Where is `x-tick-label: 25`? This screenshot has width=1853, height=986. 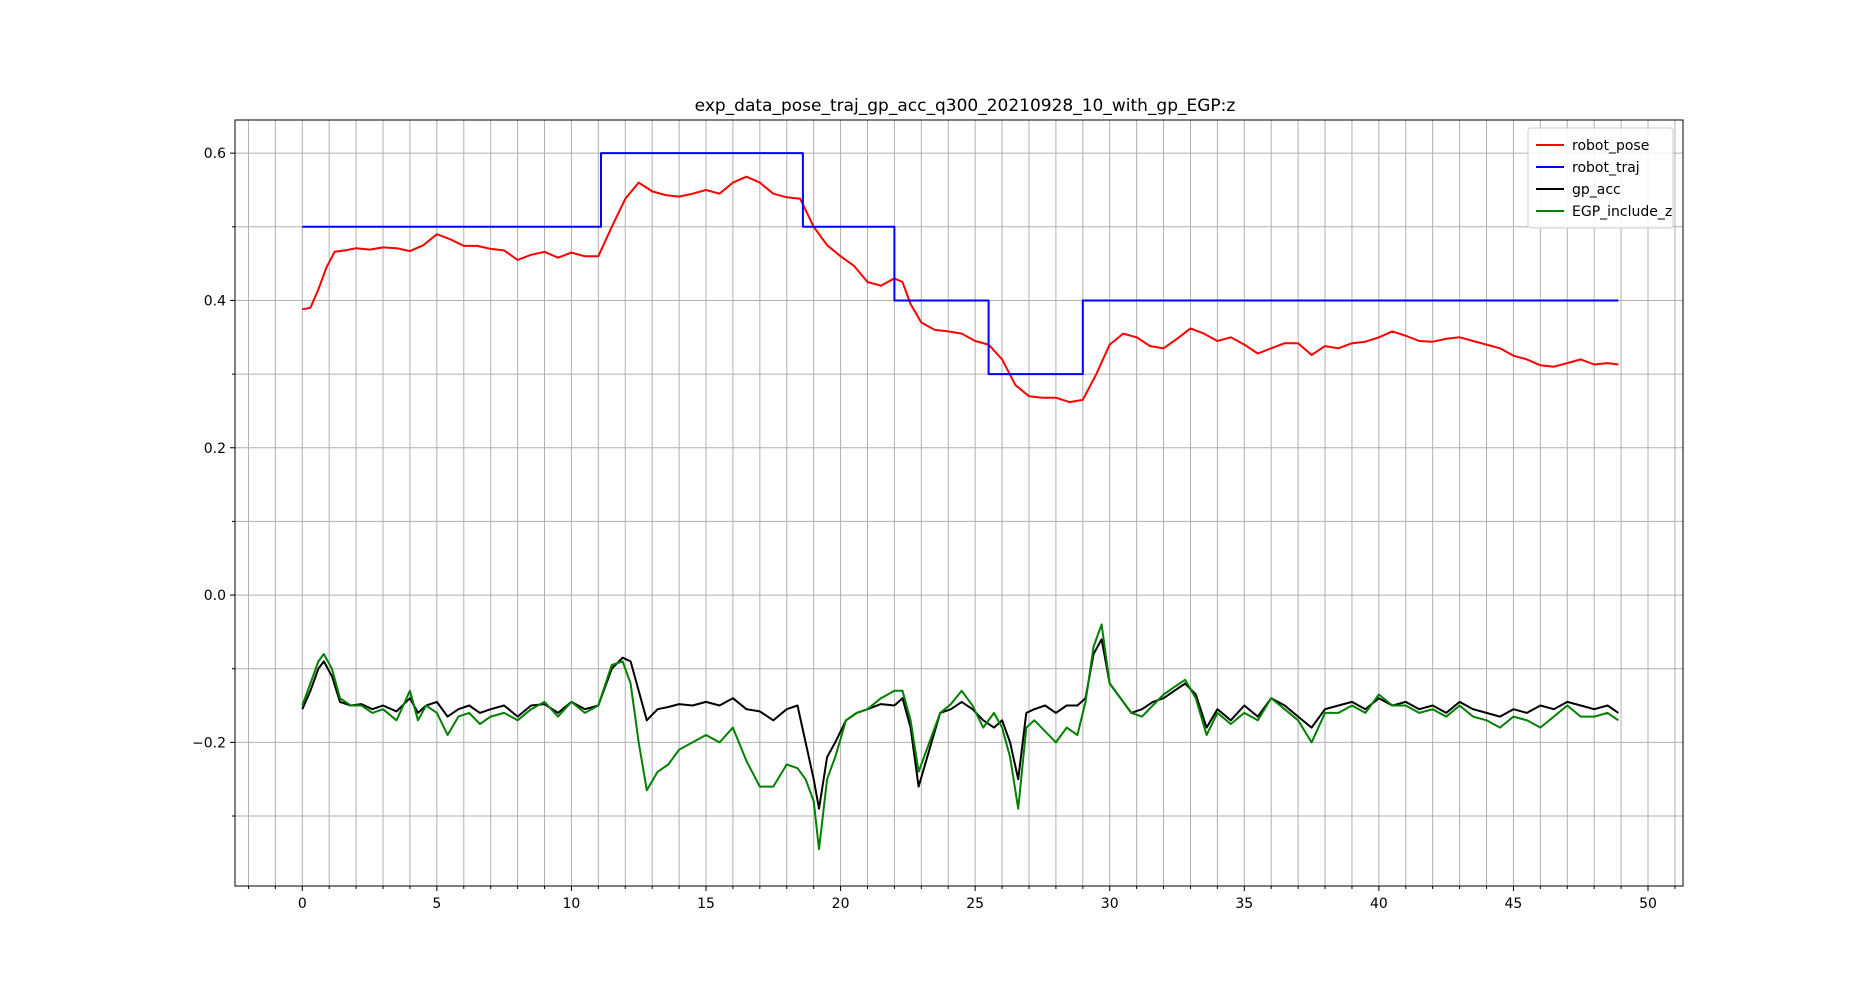
x-tick-label: 25 is located at coordinates (975, 904).